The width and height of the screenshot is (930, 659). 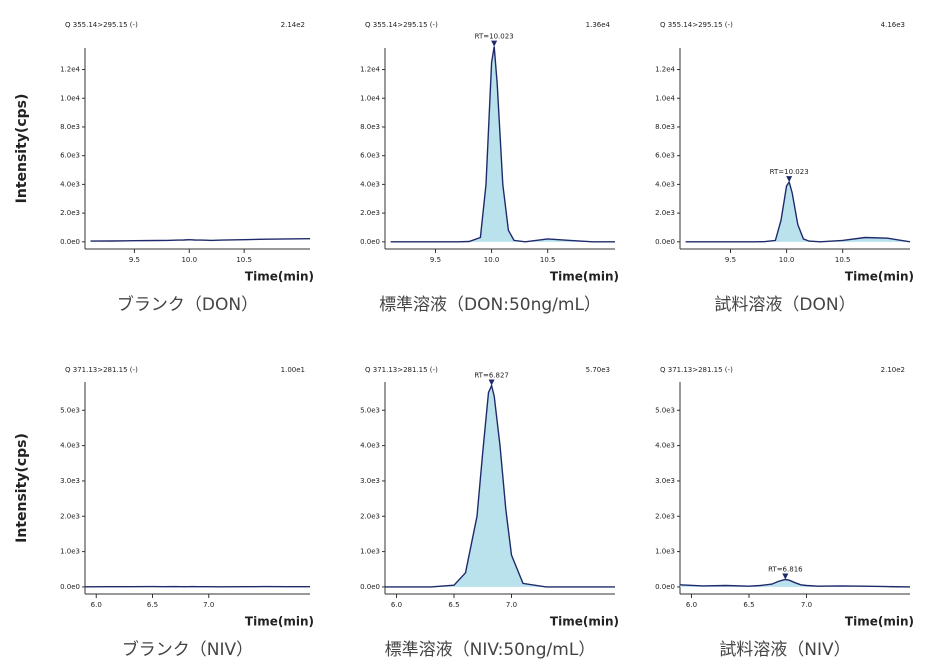 What do you see at coordinates (784, 649) in the screenshot?
I see `panel-caption: 試料溶液（NIV）` at bounding box center [784, 649].